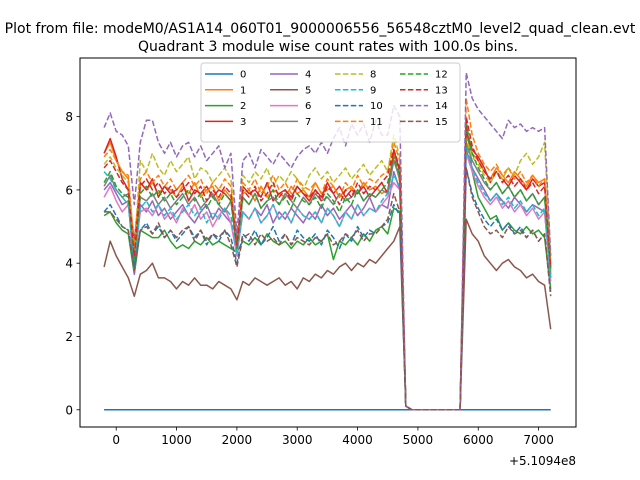  What do you see at coordinates (243, 75) in the screenshot?
I see `legend-label-0: 0` at bounding box center [243, 75].